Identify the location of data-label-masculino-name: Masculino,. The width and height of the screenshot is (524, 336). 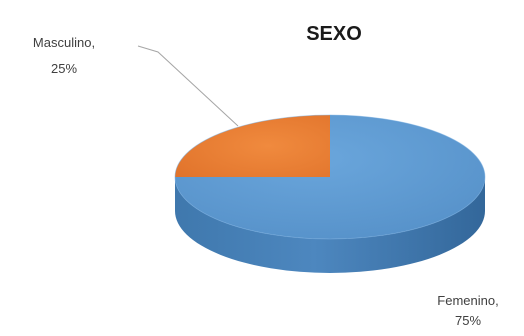
(64, 42).